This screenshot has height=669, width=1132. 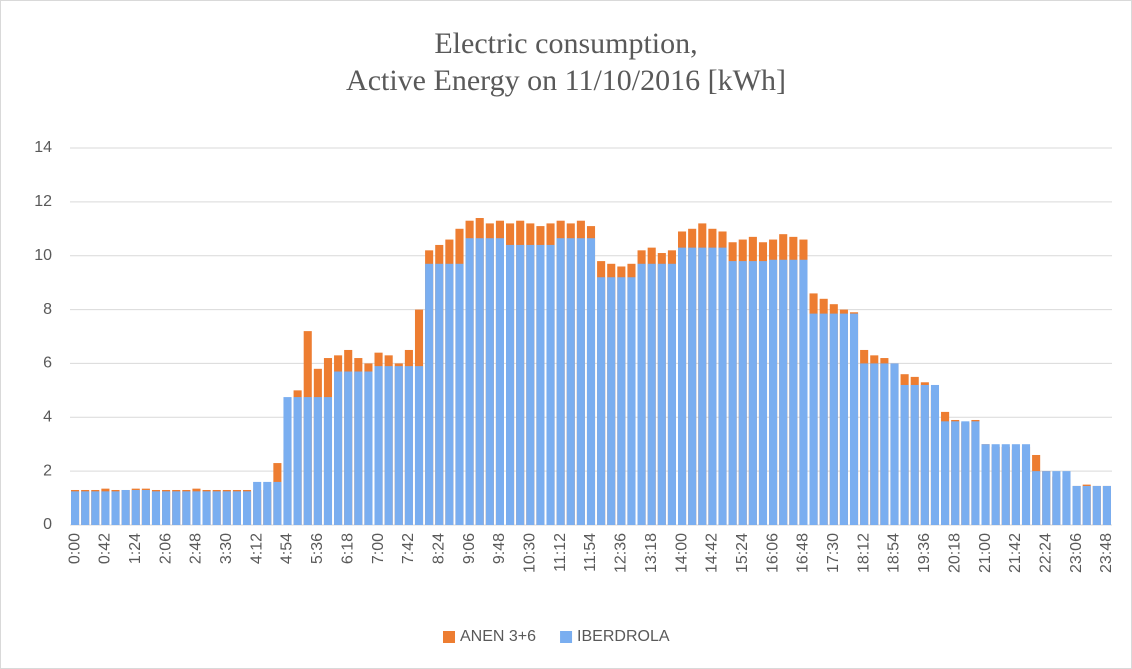 I want to click on legend-swatch, so click(x=566, y=637).